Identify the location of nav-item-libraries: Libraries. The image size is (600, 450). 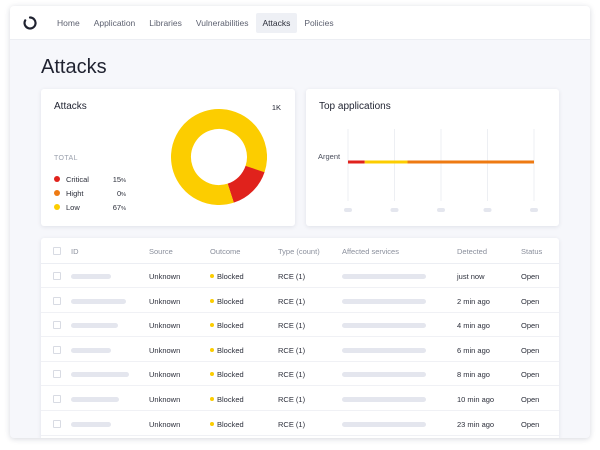
(165, 22).